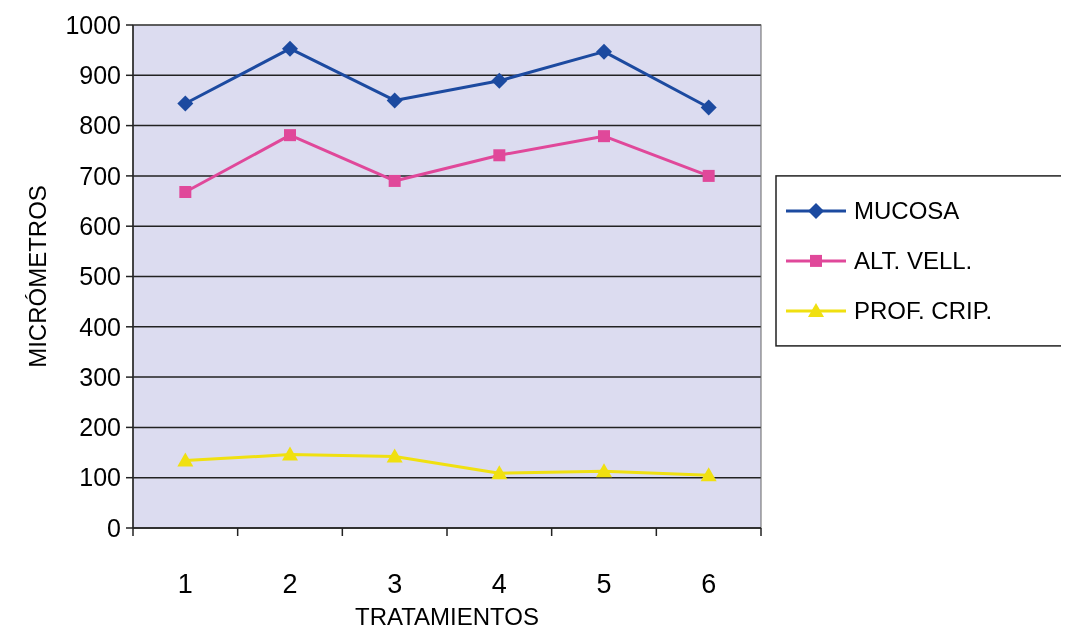  I want to click on y-tick-label: 500, so click(100, 276).